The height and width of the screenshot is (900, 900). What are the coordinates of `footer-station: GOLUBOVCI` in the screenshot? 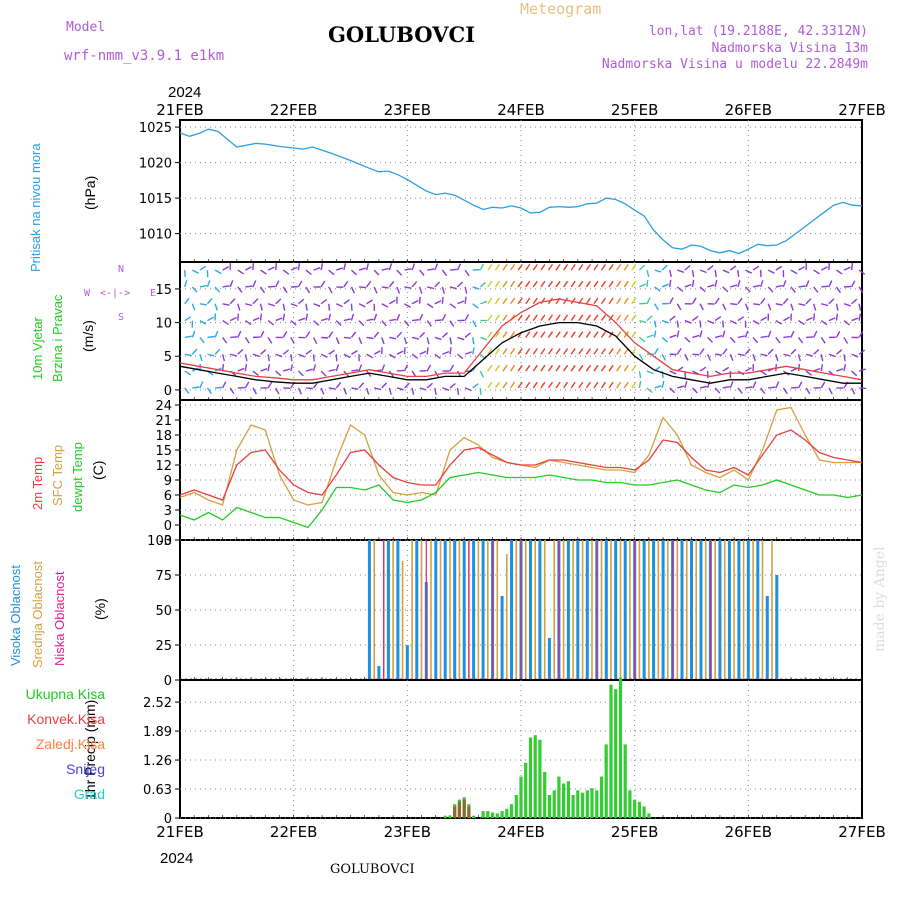 It's located at (372, 869).